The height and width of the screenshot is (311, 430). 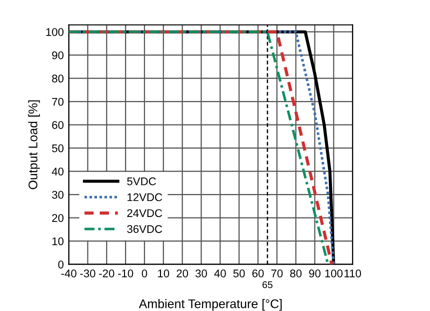 I want to click on y-tick-label: 60, so click(x=58, y=125).